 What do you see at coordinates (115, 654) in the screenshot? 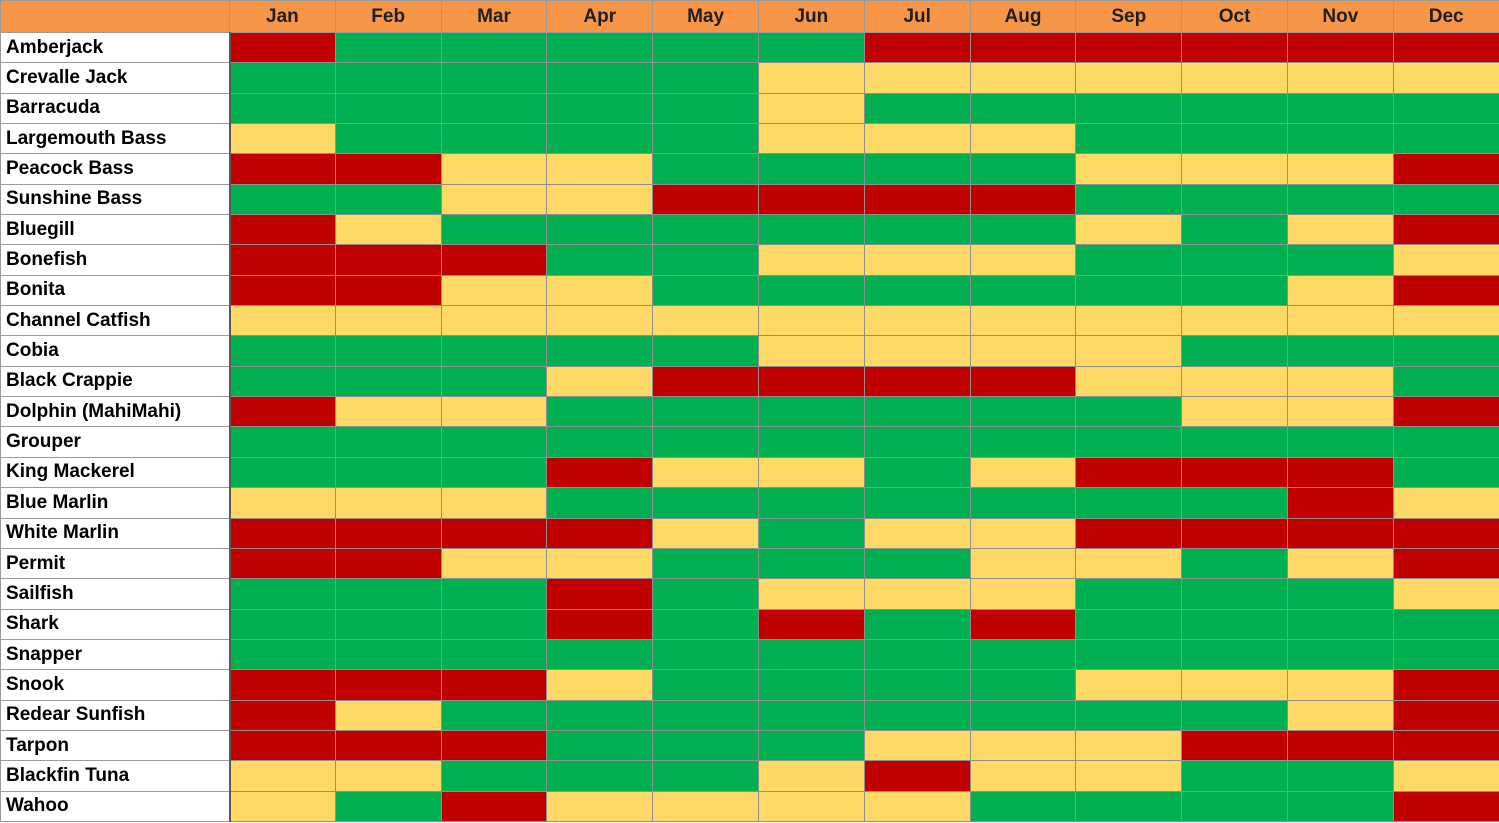
I see `species-label: Snapper` at bounding box center [115, 654].